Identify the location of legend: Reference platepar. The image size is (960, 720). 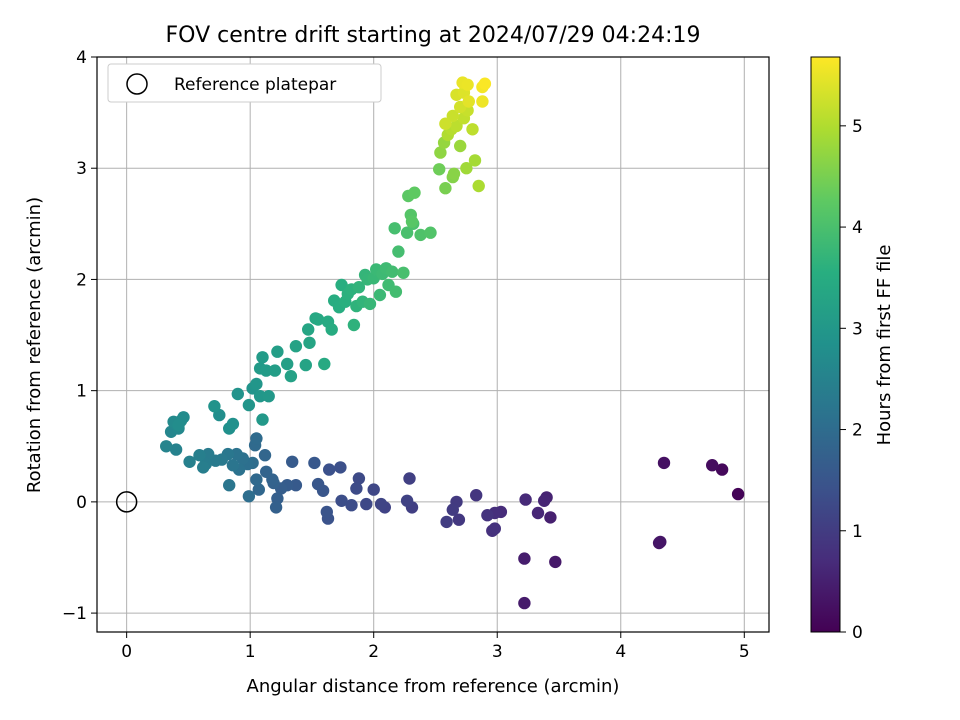
(244, 83).